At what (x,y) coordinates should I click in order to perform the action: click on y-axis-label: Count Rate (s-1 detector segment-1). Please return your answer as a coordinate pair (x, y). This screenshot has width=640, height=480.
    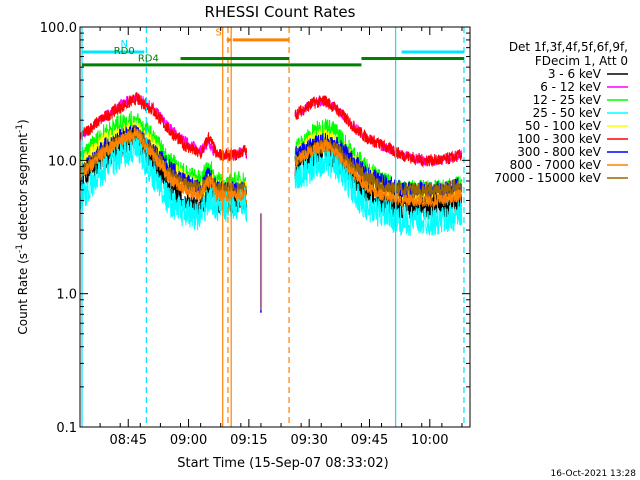
    Looking at the image, I should click on (22, 226).